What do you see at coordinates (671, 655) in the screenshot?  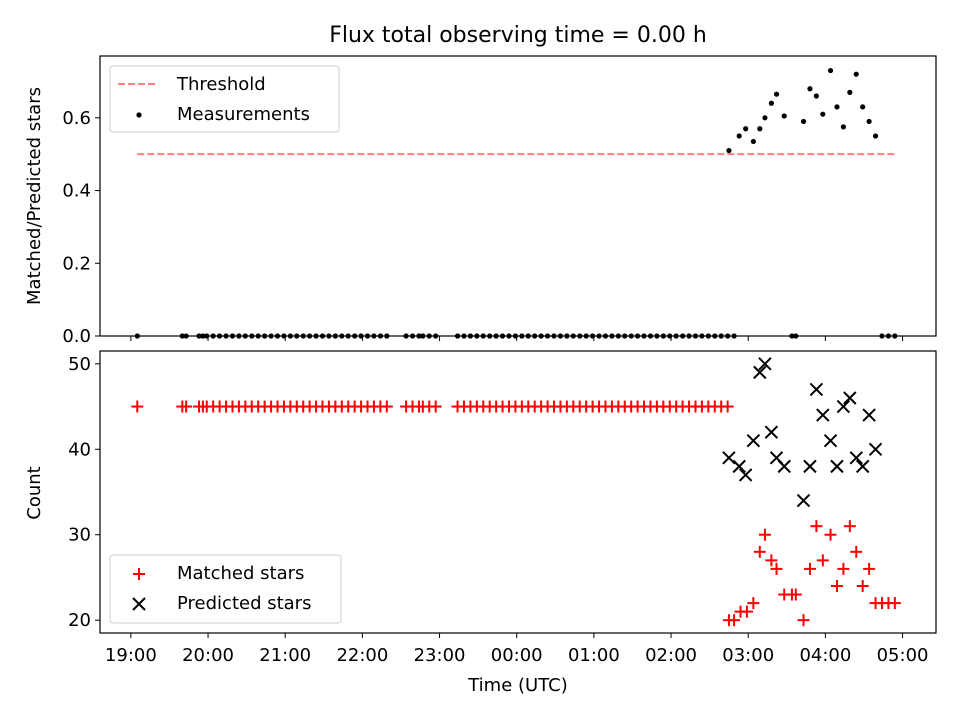 I see `x-tick-label: 02:00` at bounding box center [671, 655].